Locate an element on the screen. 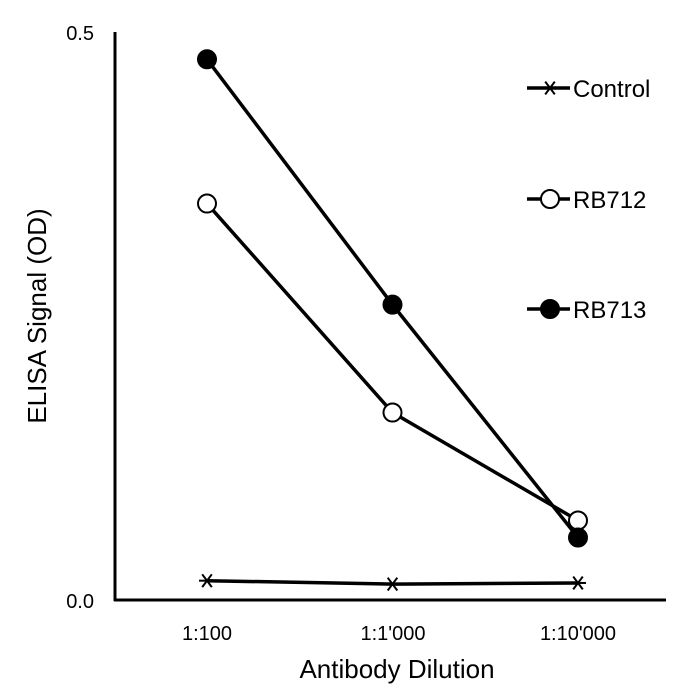  legend-marker-control is located at coordinates (550, 88).